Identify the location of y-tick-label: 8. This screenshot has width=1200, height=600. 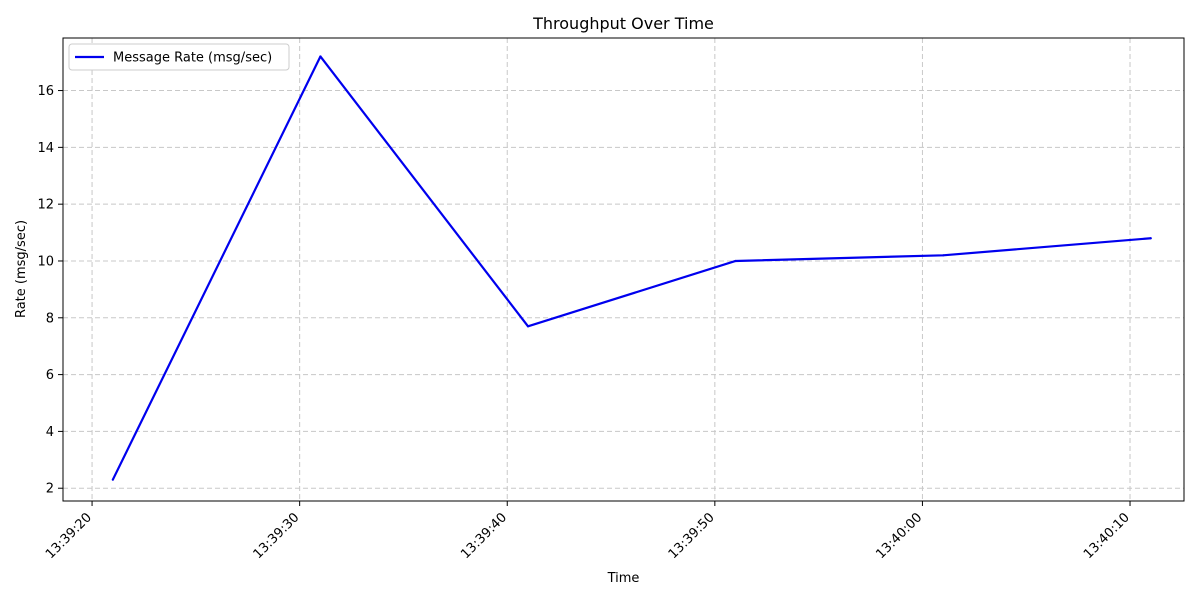
(50, 318).